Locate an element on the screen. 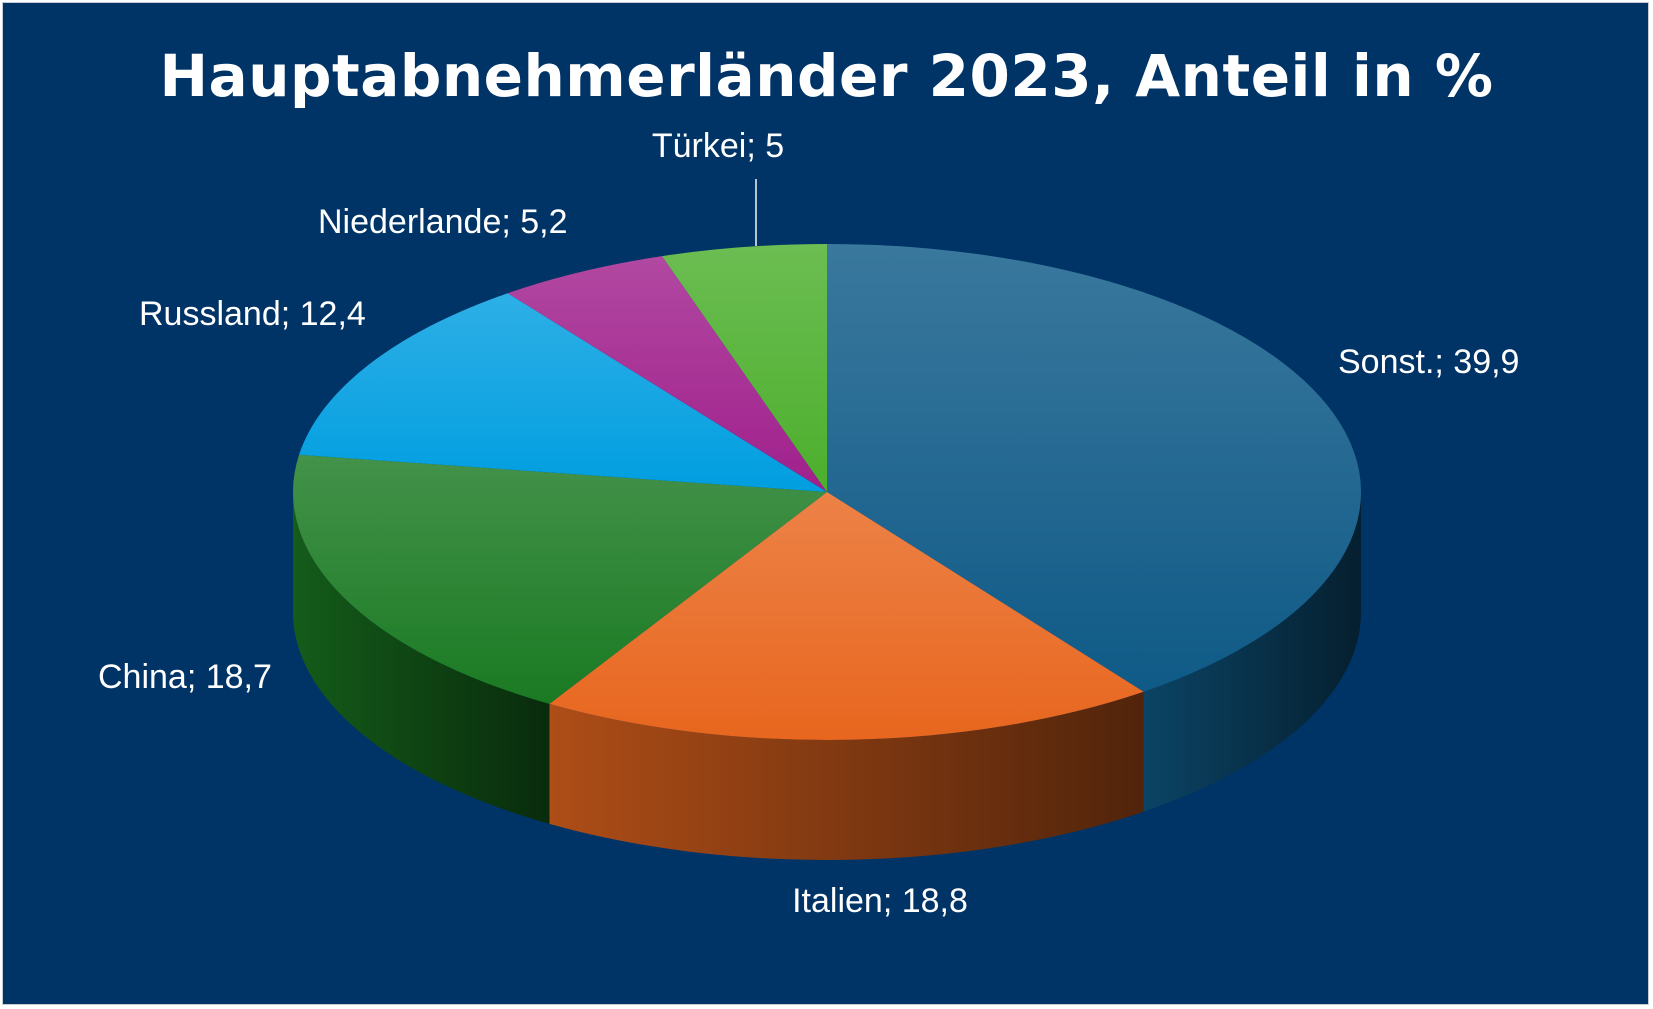  pie-slice-italien is located at coordinates (846, 616).